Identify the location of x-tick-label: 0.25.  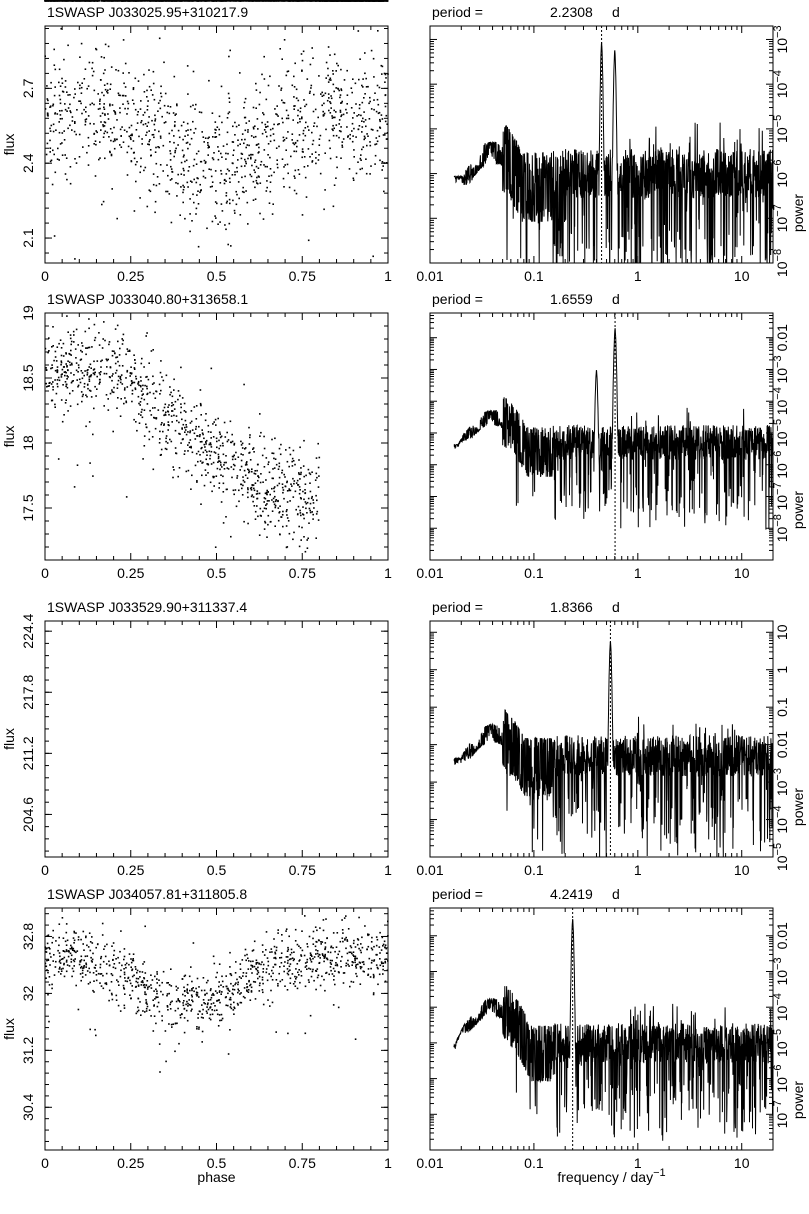
(130, 1163).